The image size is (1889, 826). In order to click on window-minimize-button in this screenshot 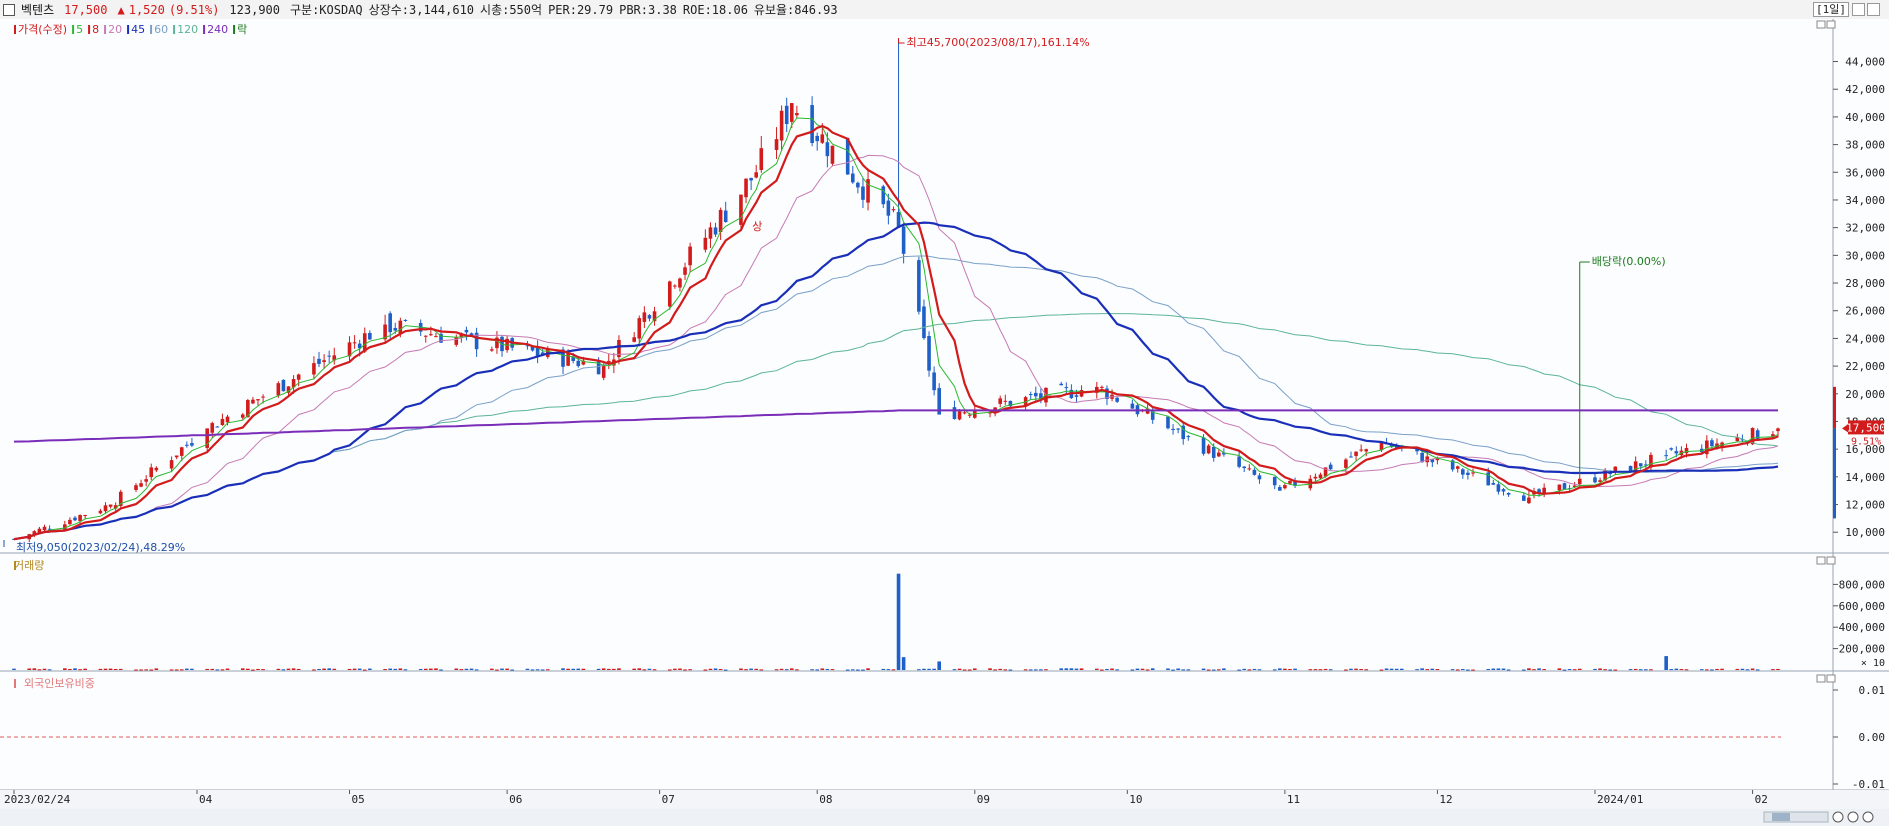, I will do `click(1858, 9)`.